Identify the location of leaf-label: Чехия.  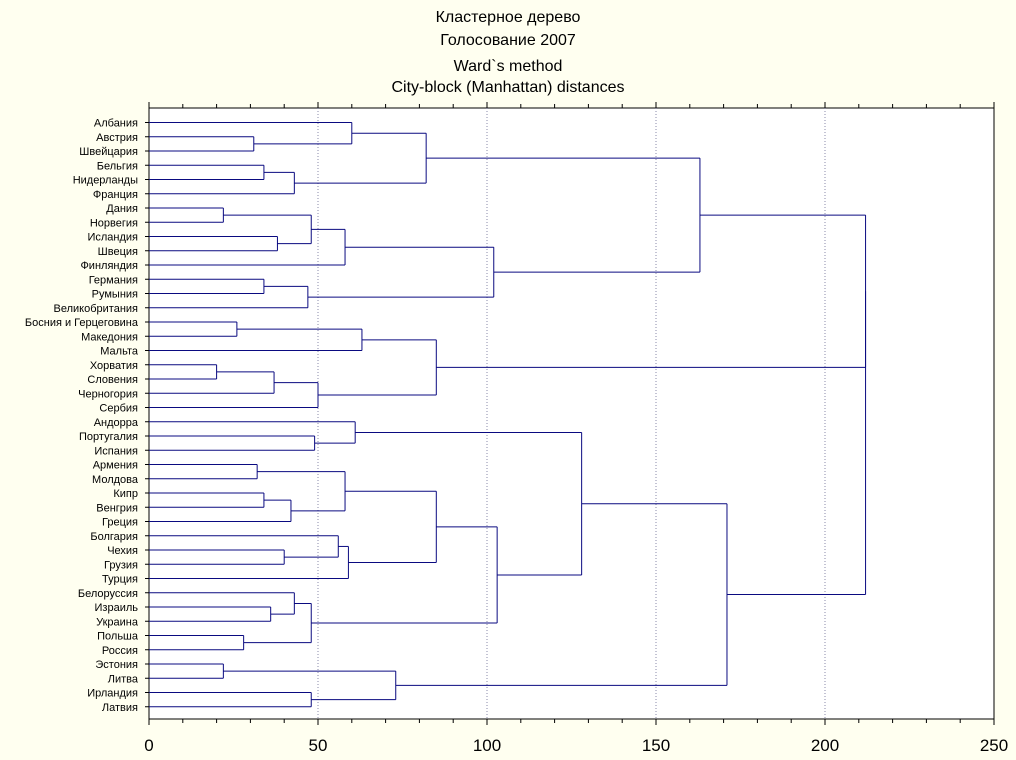
(122, 551).